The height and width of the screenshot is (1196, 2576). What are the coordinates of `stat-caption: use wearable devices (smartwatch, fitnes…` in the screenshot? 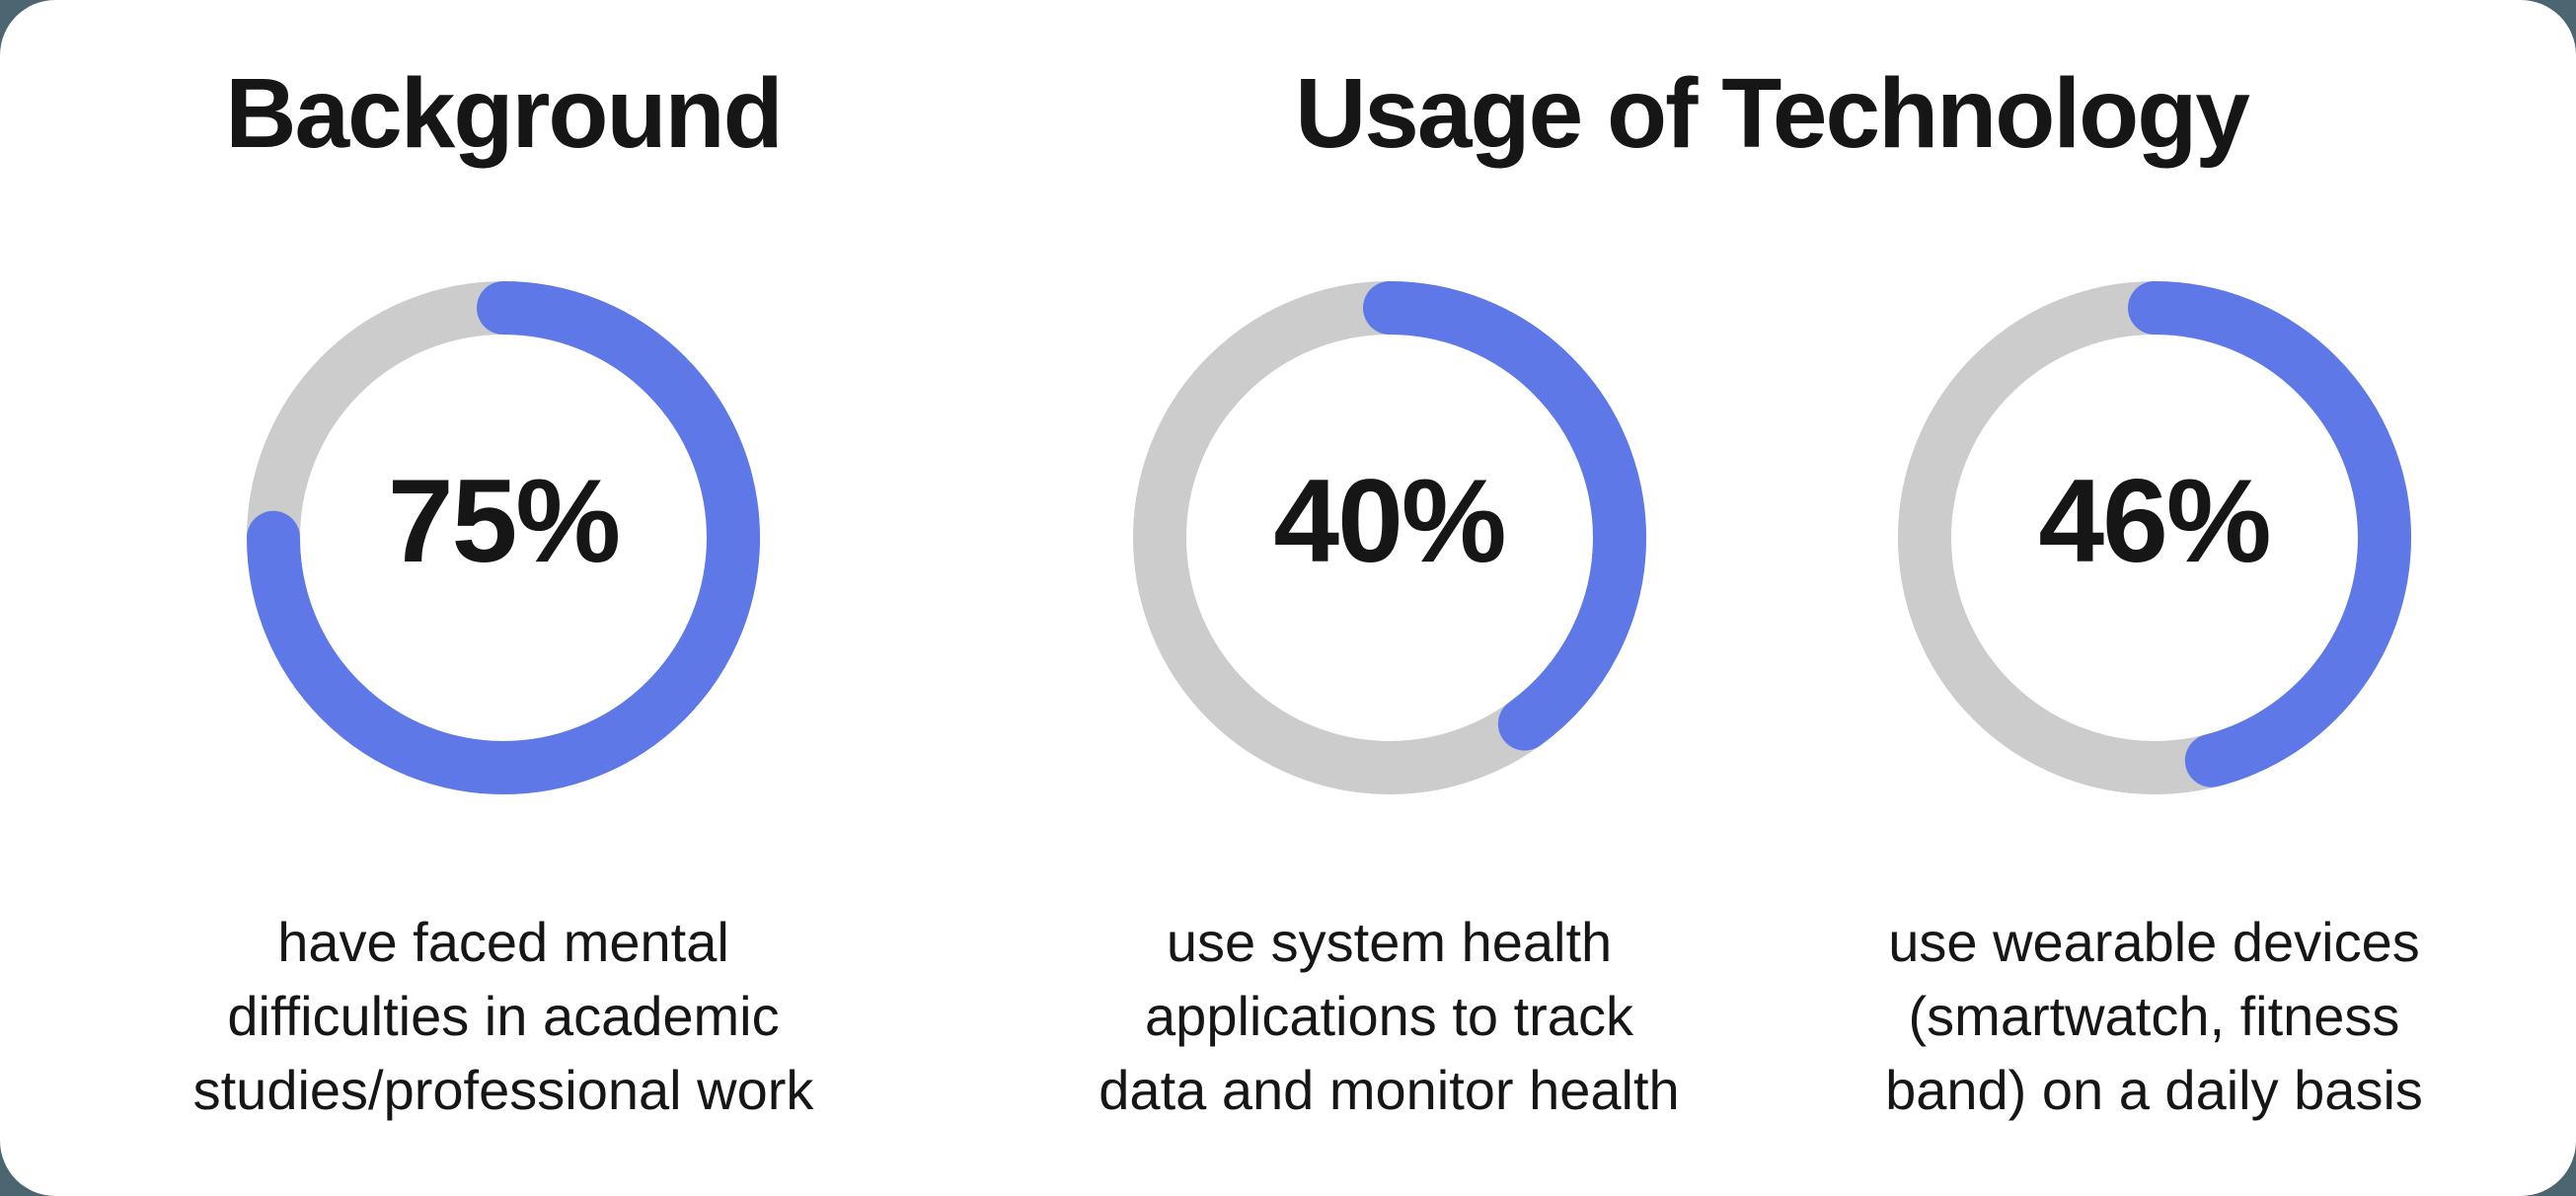 It's located at (2154, 1016).